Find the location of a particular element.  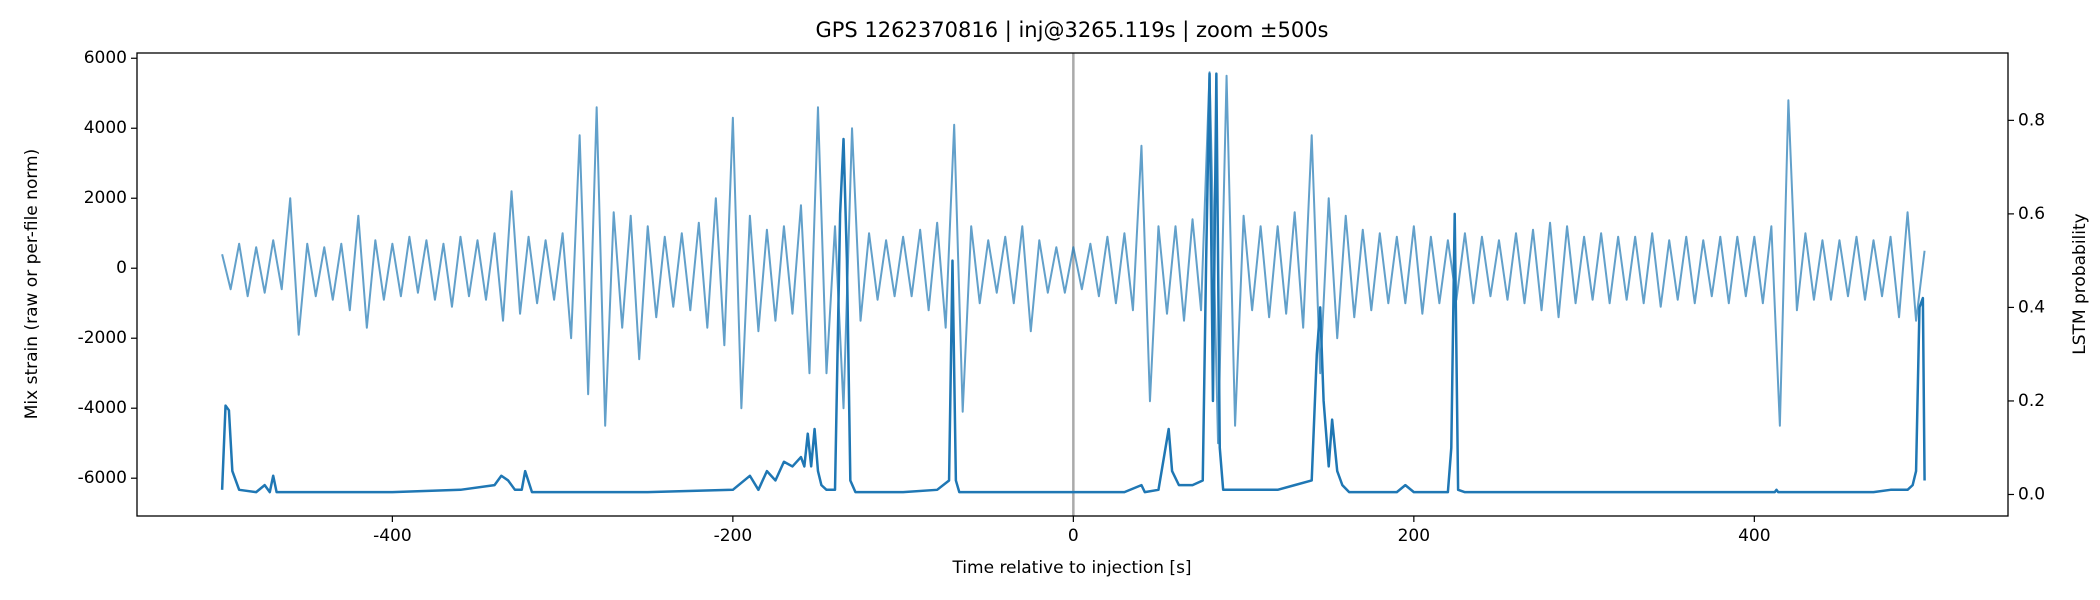

x-axis-label: Time relative to injection [s] is located at coordinates (1071, 568).